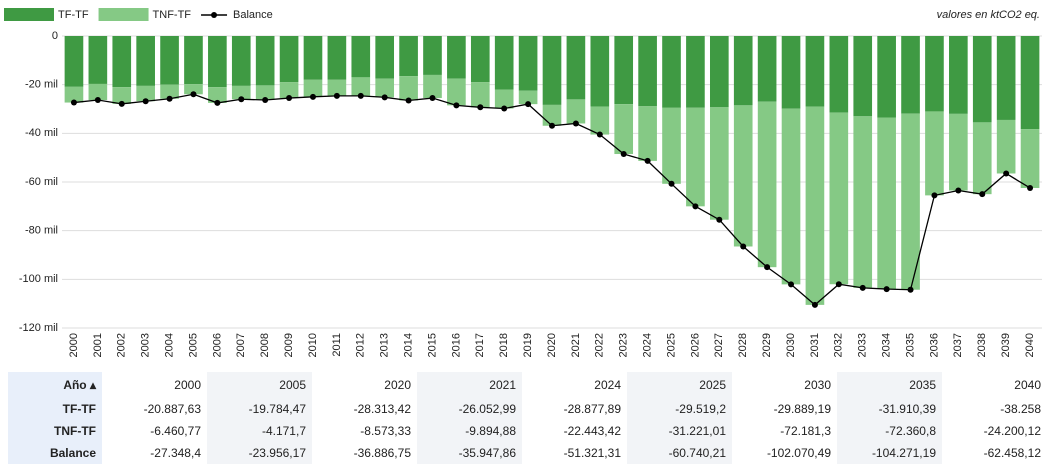  What do you see at coordinates (337, 345) in the screenshot?
I see `x-tick-label: 2011` at bounding box center [337, 345].